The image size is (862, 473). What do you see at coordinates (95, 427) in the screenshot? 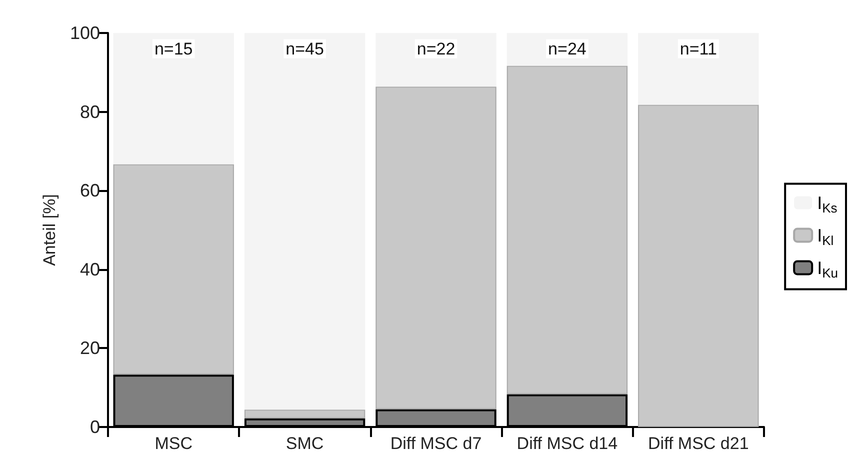
I see `y-tick-label: 0` at bounding box center [95, 427].